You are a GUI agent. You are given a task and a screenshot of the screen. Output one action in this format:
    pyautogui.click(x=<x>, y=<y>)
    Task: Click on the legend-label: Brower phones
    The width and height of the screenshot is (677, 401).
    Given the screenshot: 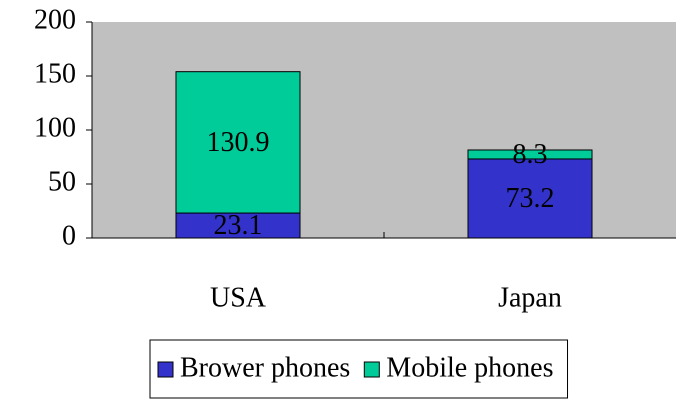 What is the action you would take?
    pyautogui.click(x=265, y=367)
    